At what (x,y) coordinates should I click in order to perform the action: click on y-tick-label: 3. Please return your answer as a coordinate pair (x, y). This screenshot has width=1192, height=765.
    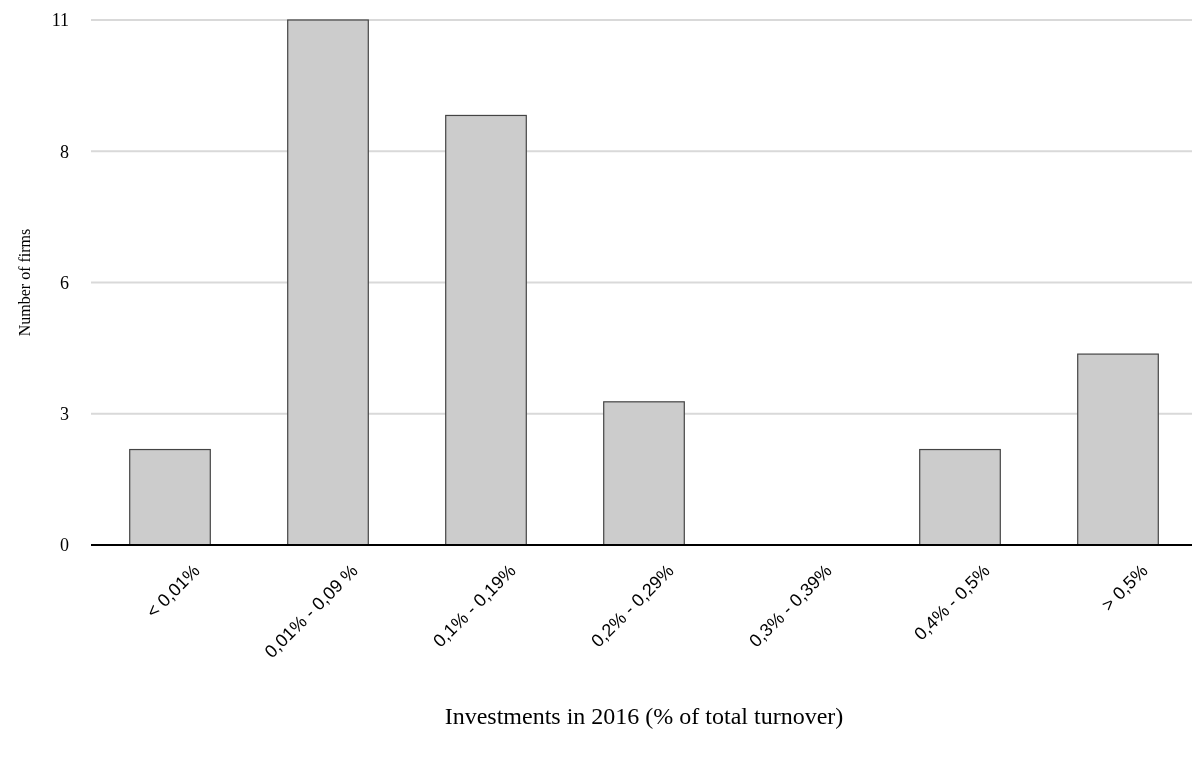
    Looking at the image, I should click on (64, 414).